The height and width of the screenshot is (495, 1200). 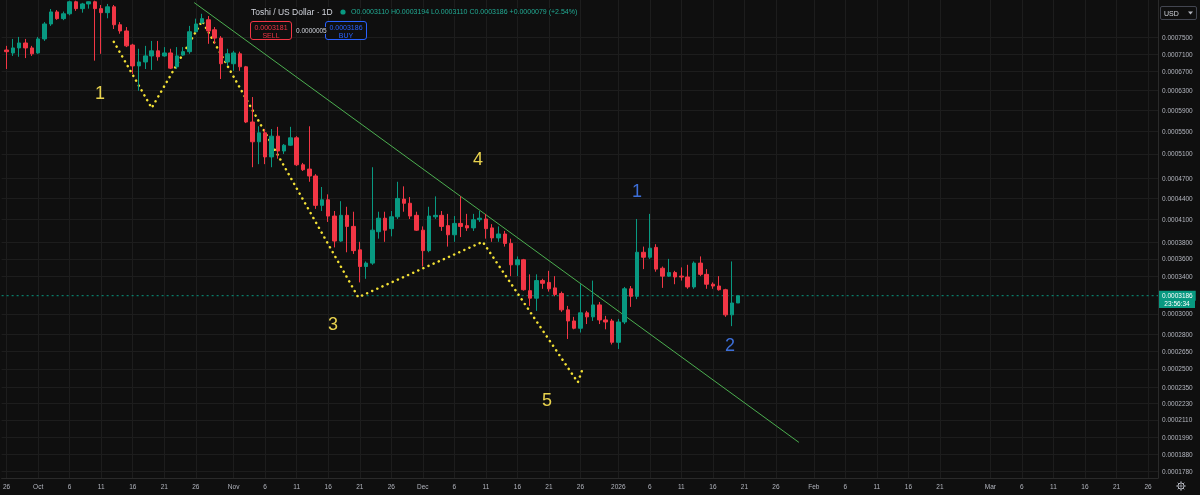 What do you see at coordinates (478, 159) in the screenshot?
I see `annotation: 4` at bounding box center [478, 159].